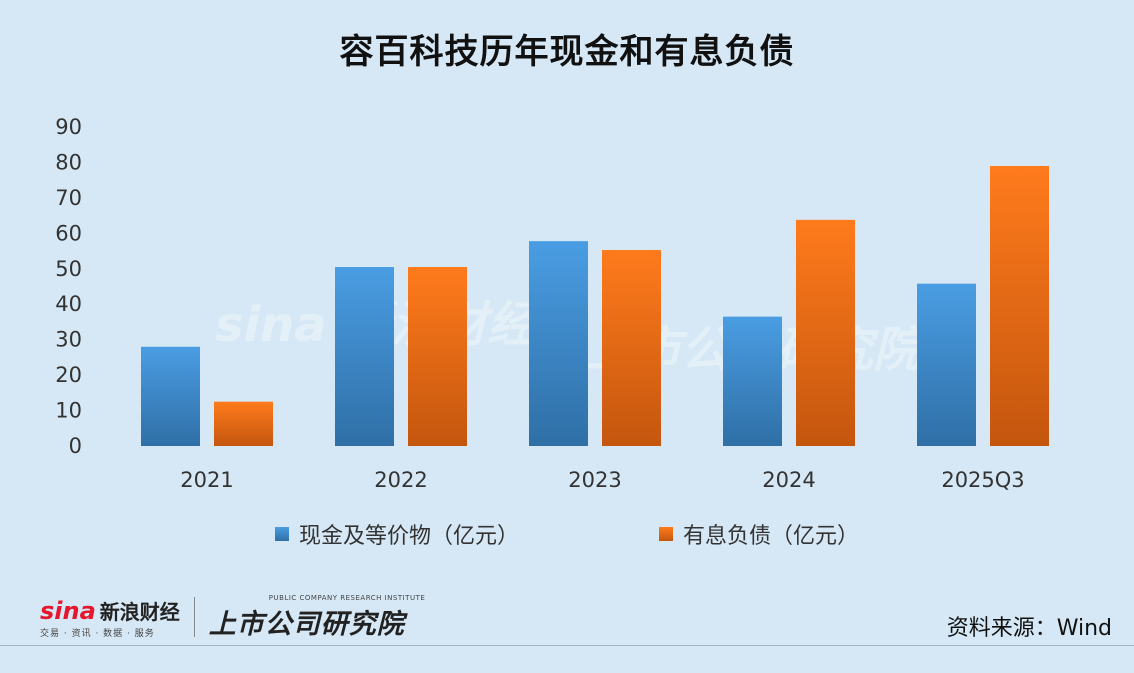 This screenshot has height=673, width=1134. I want to click on legend-swatch-debt, so click(666, 534).